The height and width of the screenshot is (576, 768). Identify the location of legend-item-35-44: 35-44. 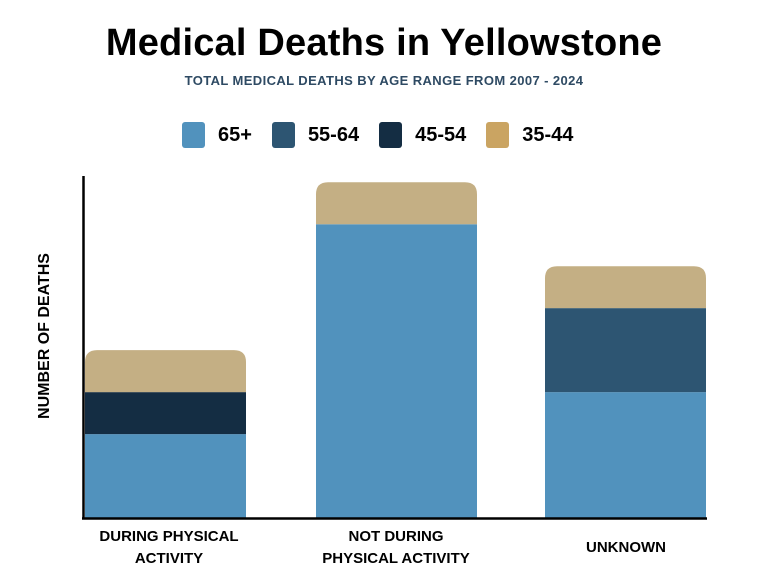
(529, 135).